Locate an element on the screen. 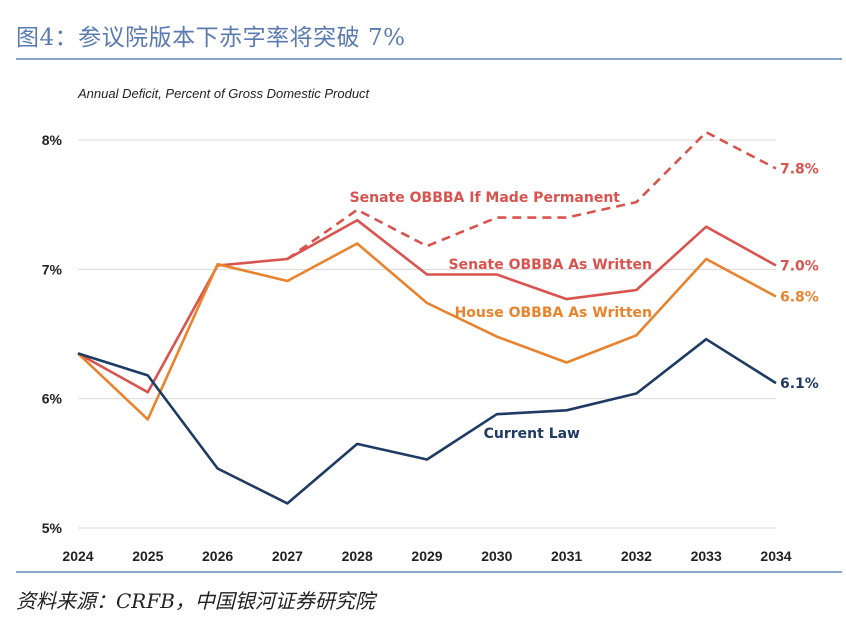 The width and height of the screenshot is (846, 624). source-note: 资料来源：CRFB，中国银河证券研究院 is located at coordinates (195, 601).